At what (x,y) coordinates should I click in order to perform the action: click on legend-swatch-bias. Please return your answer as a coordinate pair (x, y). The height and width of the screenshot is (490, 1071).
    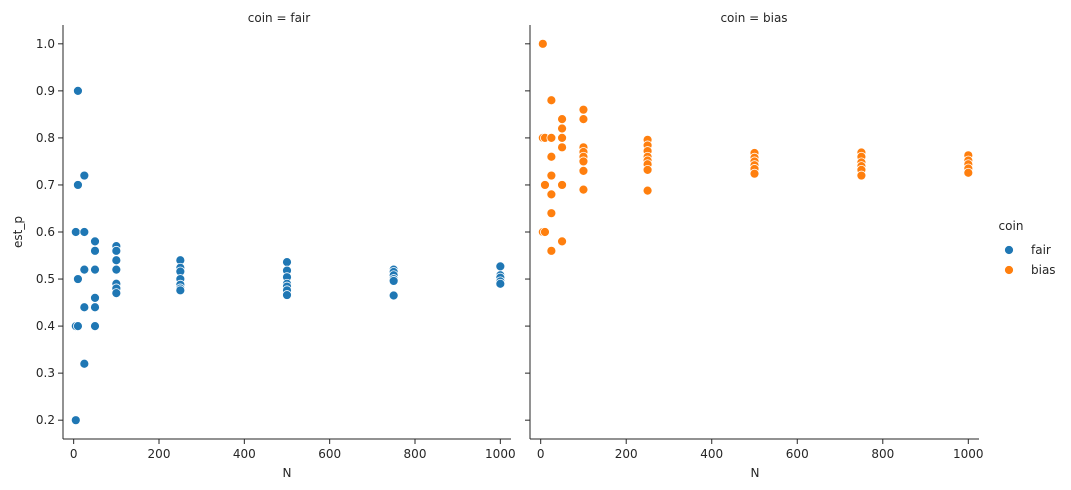
    Looking at the image, I should click on (1009, 270).